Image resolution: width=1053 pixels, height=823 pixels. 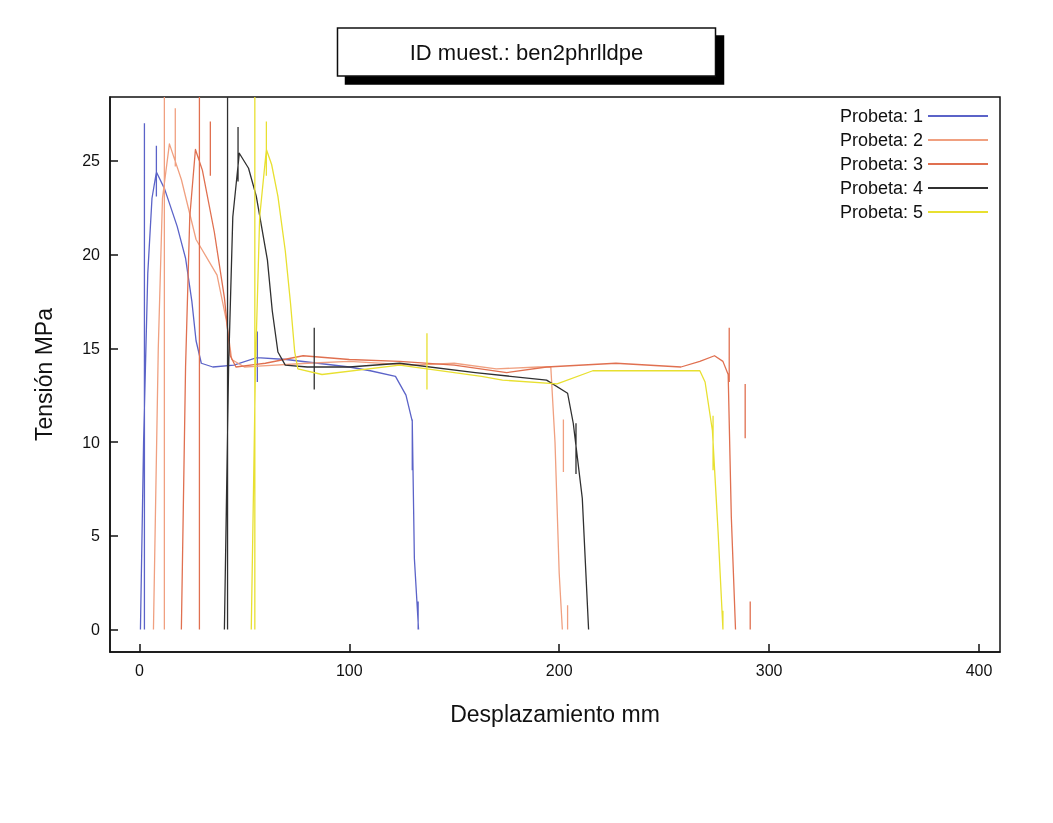 I want to click on y-tick-label: 10, so click(x=91, y=442).